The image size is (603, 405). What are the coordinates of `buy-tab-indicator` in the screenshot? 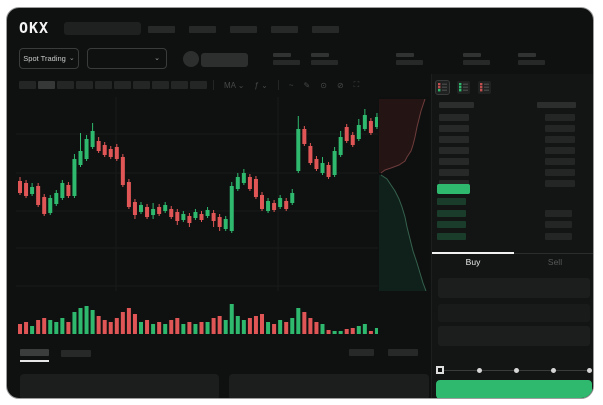 It's located at (473, 253).